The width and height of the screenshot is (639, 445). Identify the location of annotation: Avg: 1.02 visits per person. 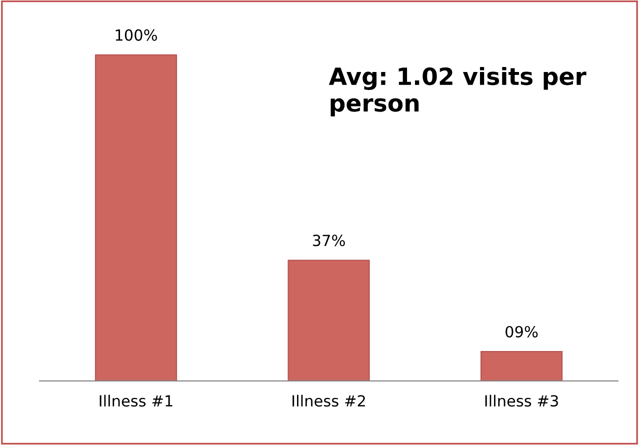
(457, 91).